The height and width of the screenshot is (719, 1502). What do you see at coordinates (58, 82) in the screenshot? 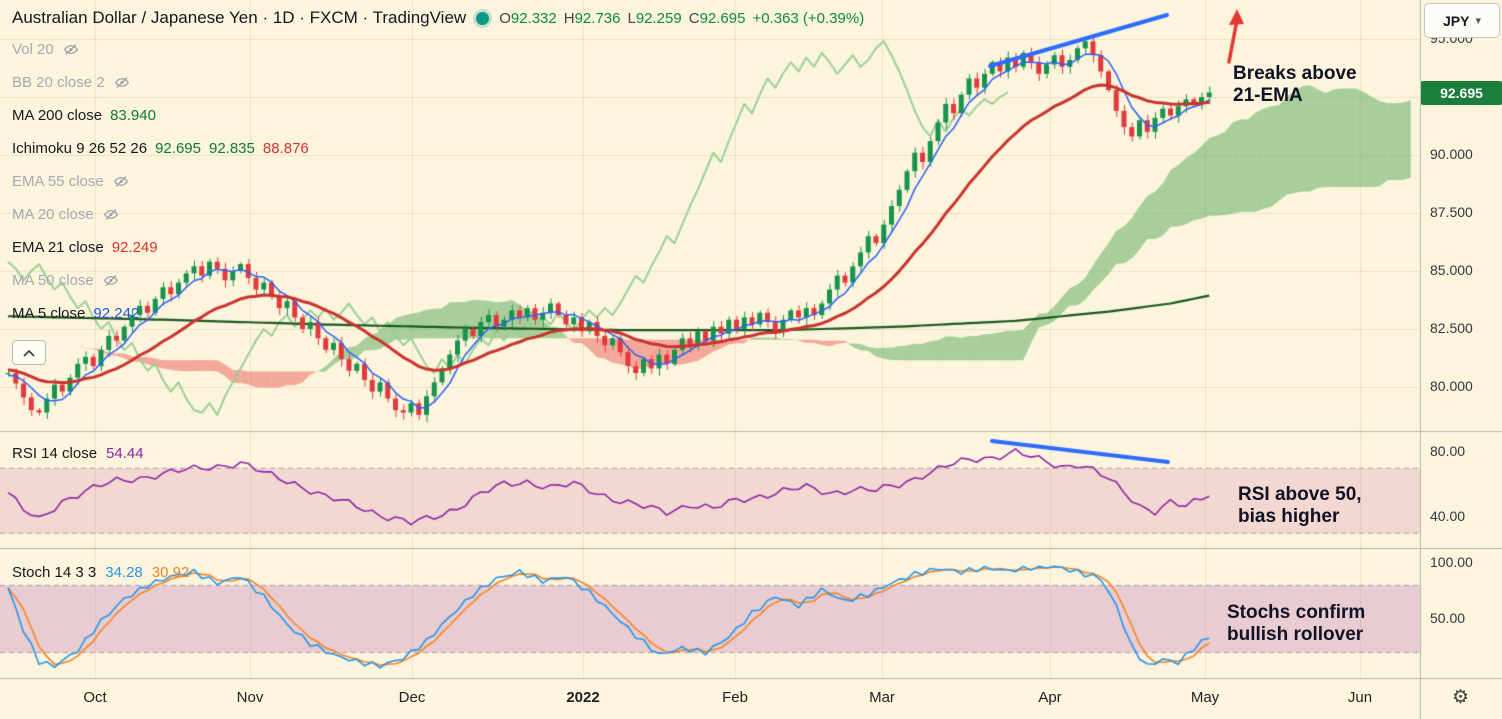
I see `indicator-label: BB 20 close 2` at bounding box center [58, 82].